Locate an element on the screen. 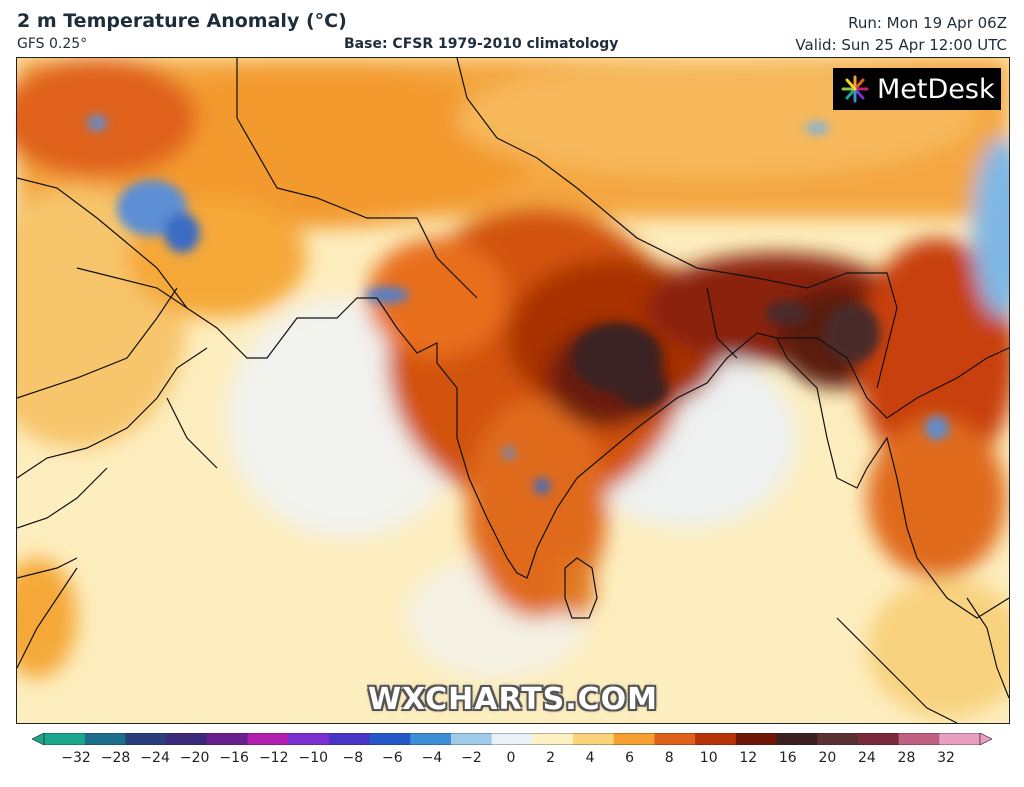 The height and width of the screenshot is (787, 1024). legend-max-arrow is located at coordinates (985, 739).